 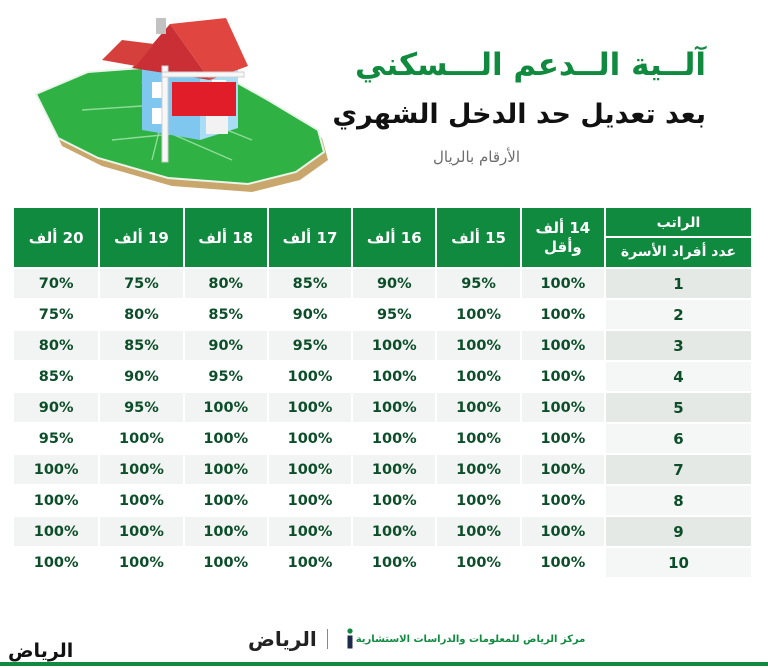 What do you see at coordinates (677, 499) in the screenshot?
I see `row-rank: 8` at bounding box center [677, 499].